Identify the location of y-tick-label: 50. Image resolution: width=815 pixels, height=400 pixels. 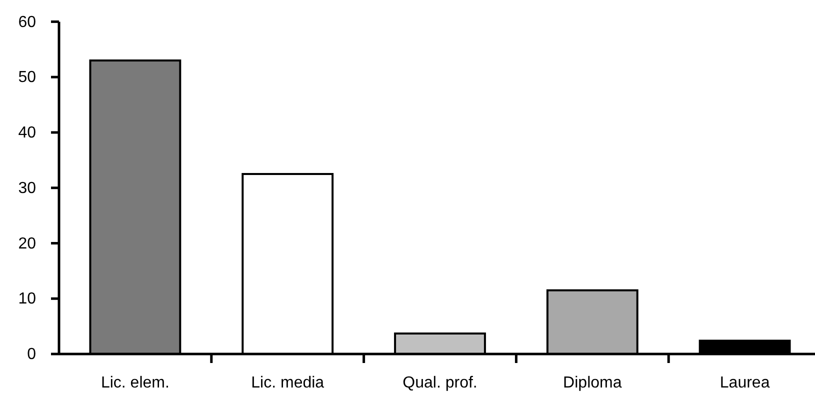
(27, 77).